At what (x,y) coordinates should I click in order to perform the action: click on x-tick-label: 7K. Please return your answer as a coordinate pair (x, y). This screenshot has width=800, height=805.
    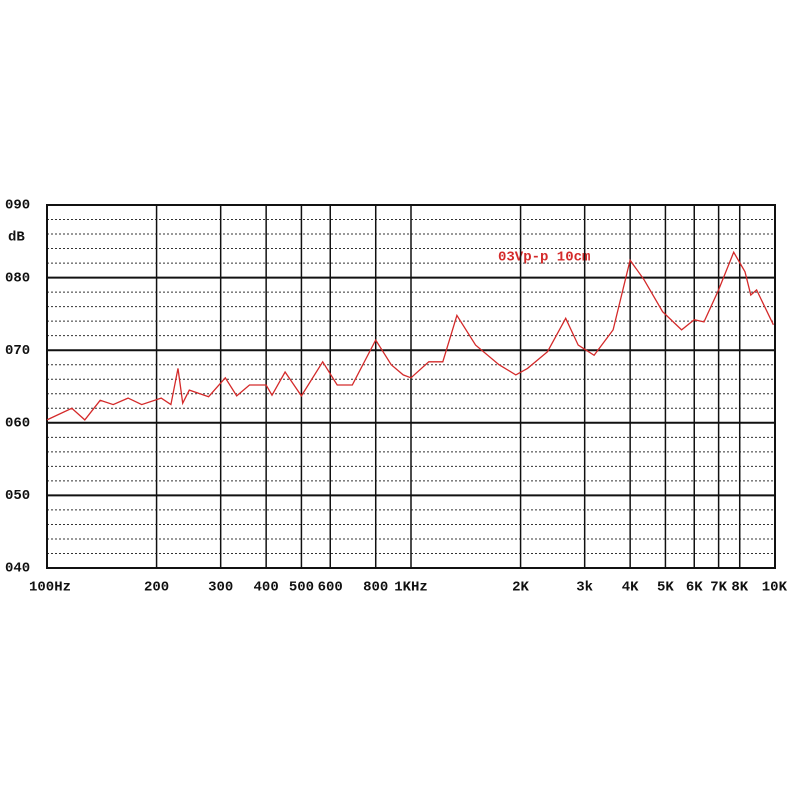
    Looking at the image, I should click on (718, 588).